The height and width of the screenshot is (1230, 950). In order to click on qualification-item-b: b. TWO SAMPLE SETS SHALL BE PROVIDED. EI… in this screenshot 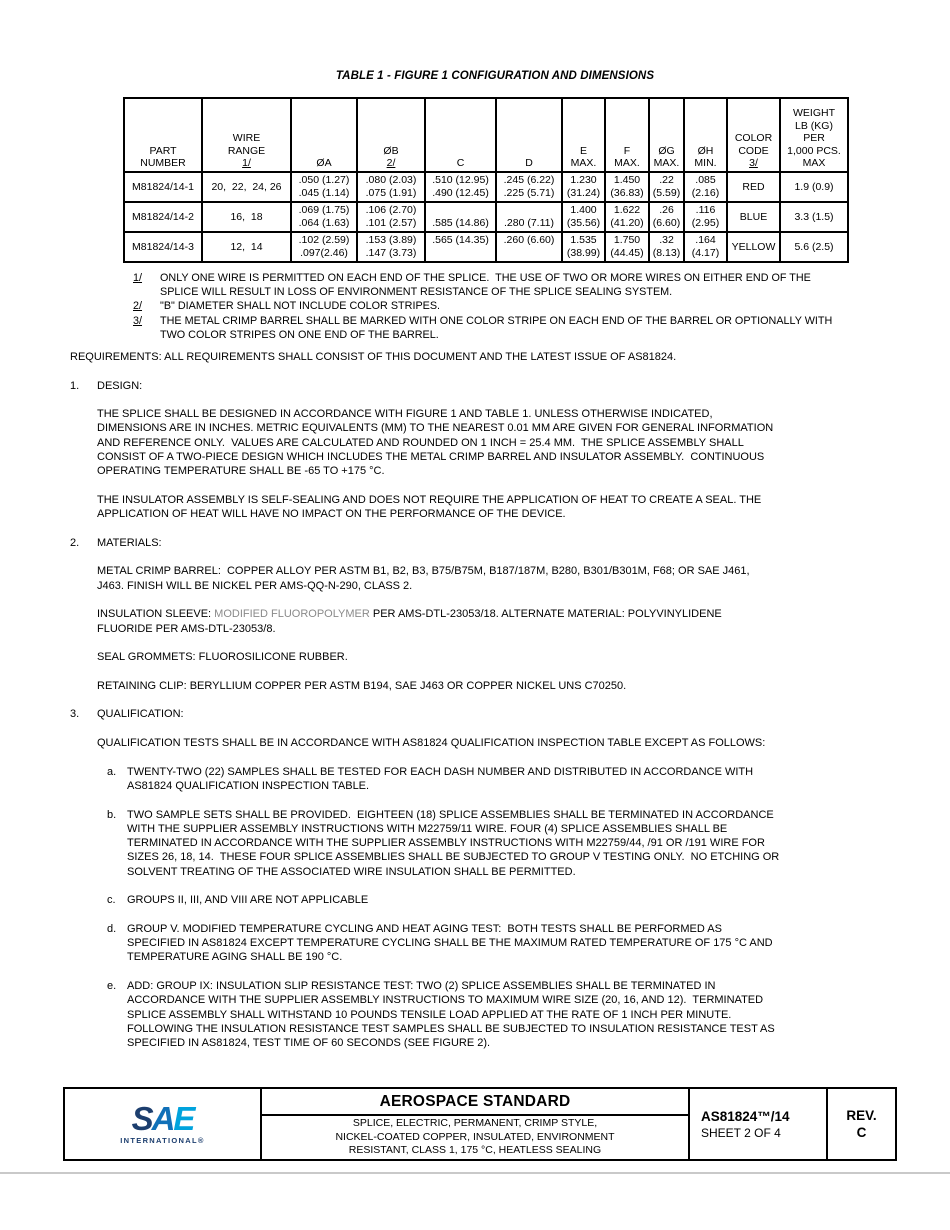, I will do `click(443, 843)`.